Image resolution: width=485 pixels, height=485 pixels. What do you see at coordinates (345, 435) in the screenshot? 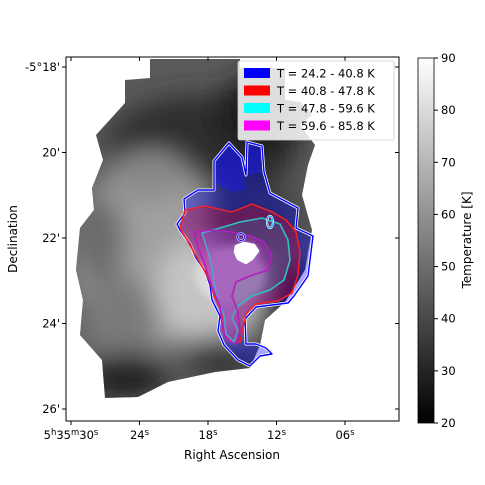
I see `x-tick-label: 06s` at bounding box center [345, 435].